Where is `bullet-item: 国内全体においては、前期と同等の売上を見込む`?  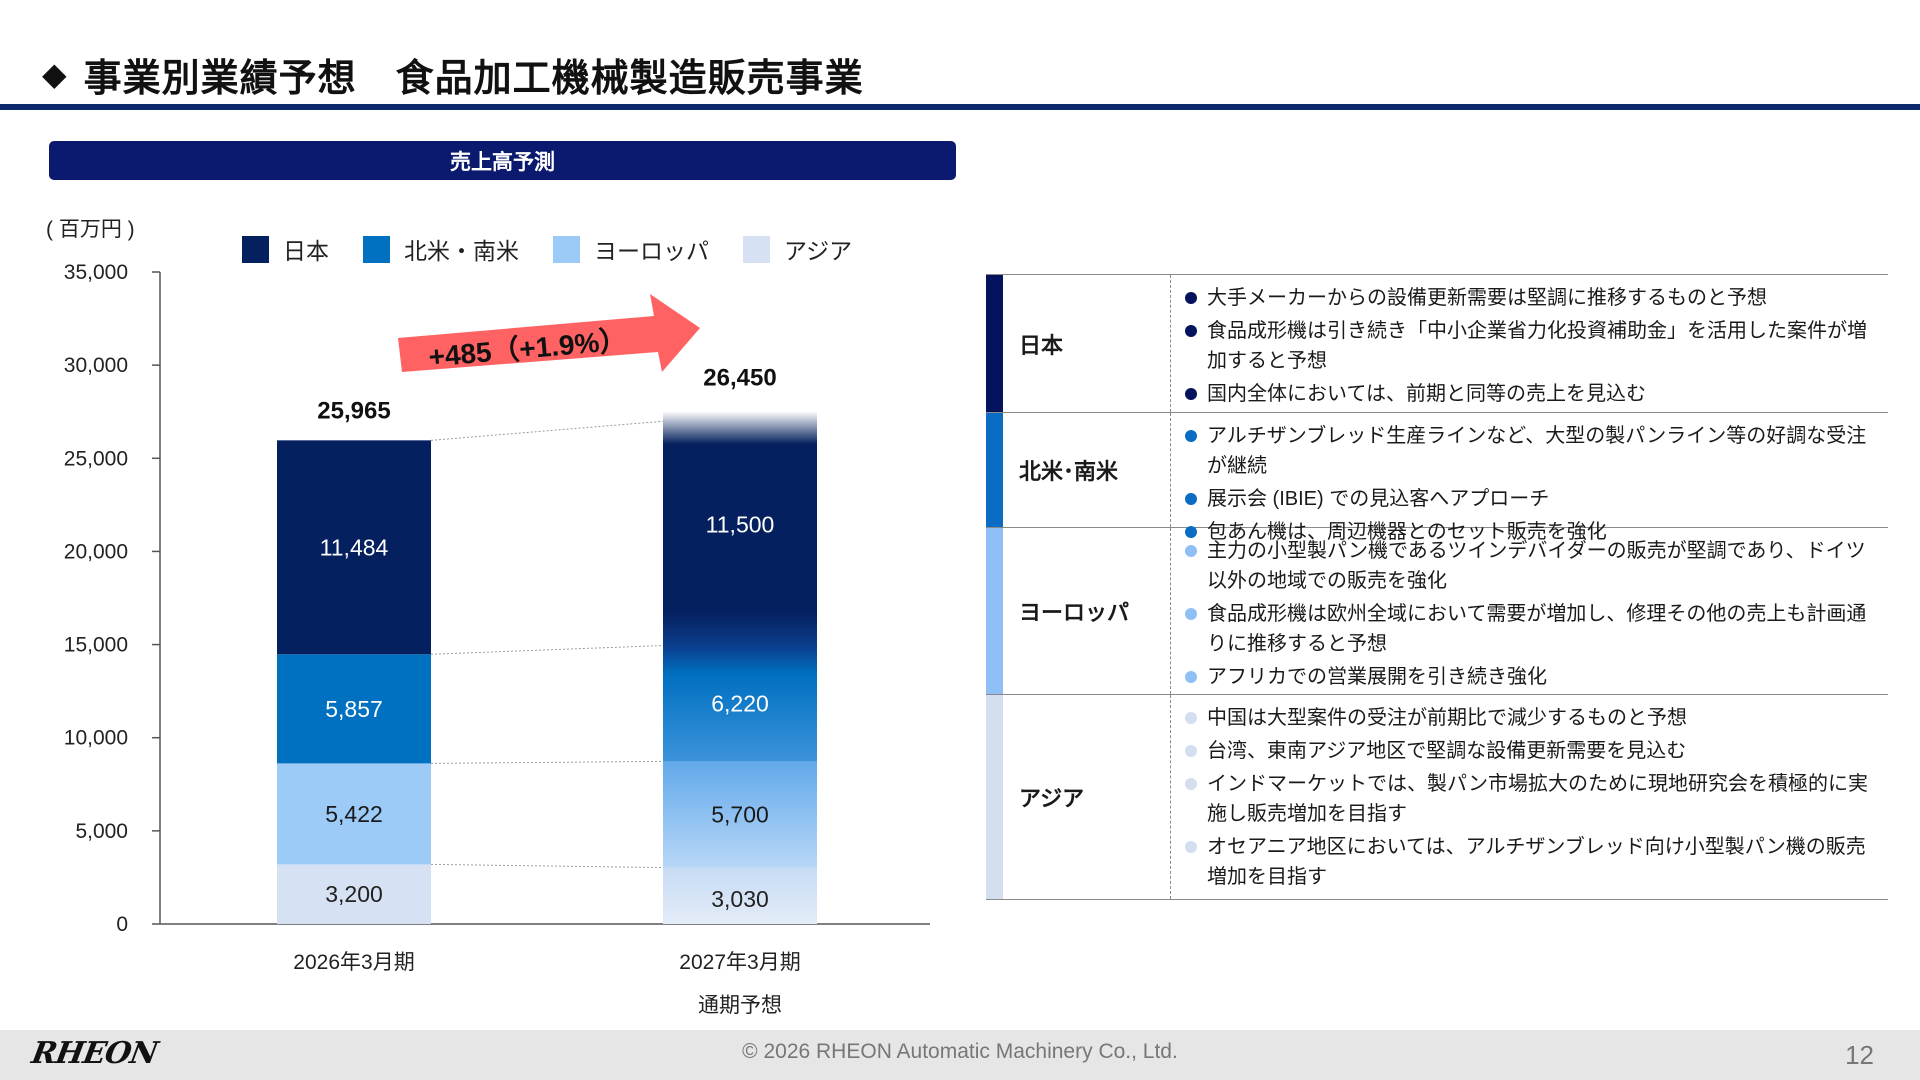 bullet-item: 国内全体においては、前期と同等の売上を見込む is located at coordinates (1531, 394).